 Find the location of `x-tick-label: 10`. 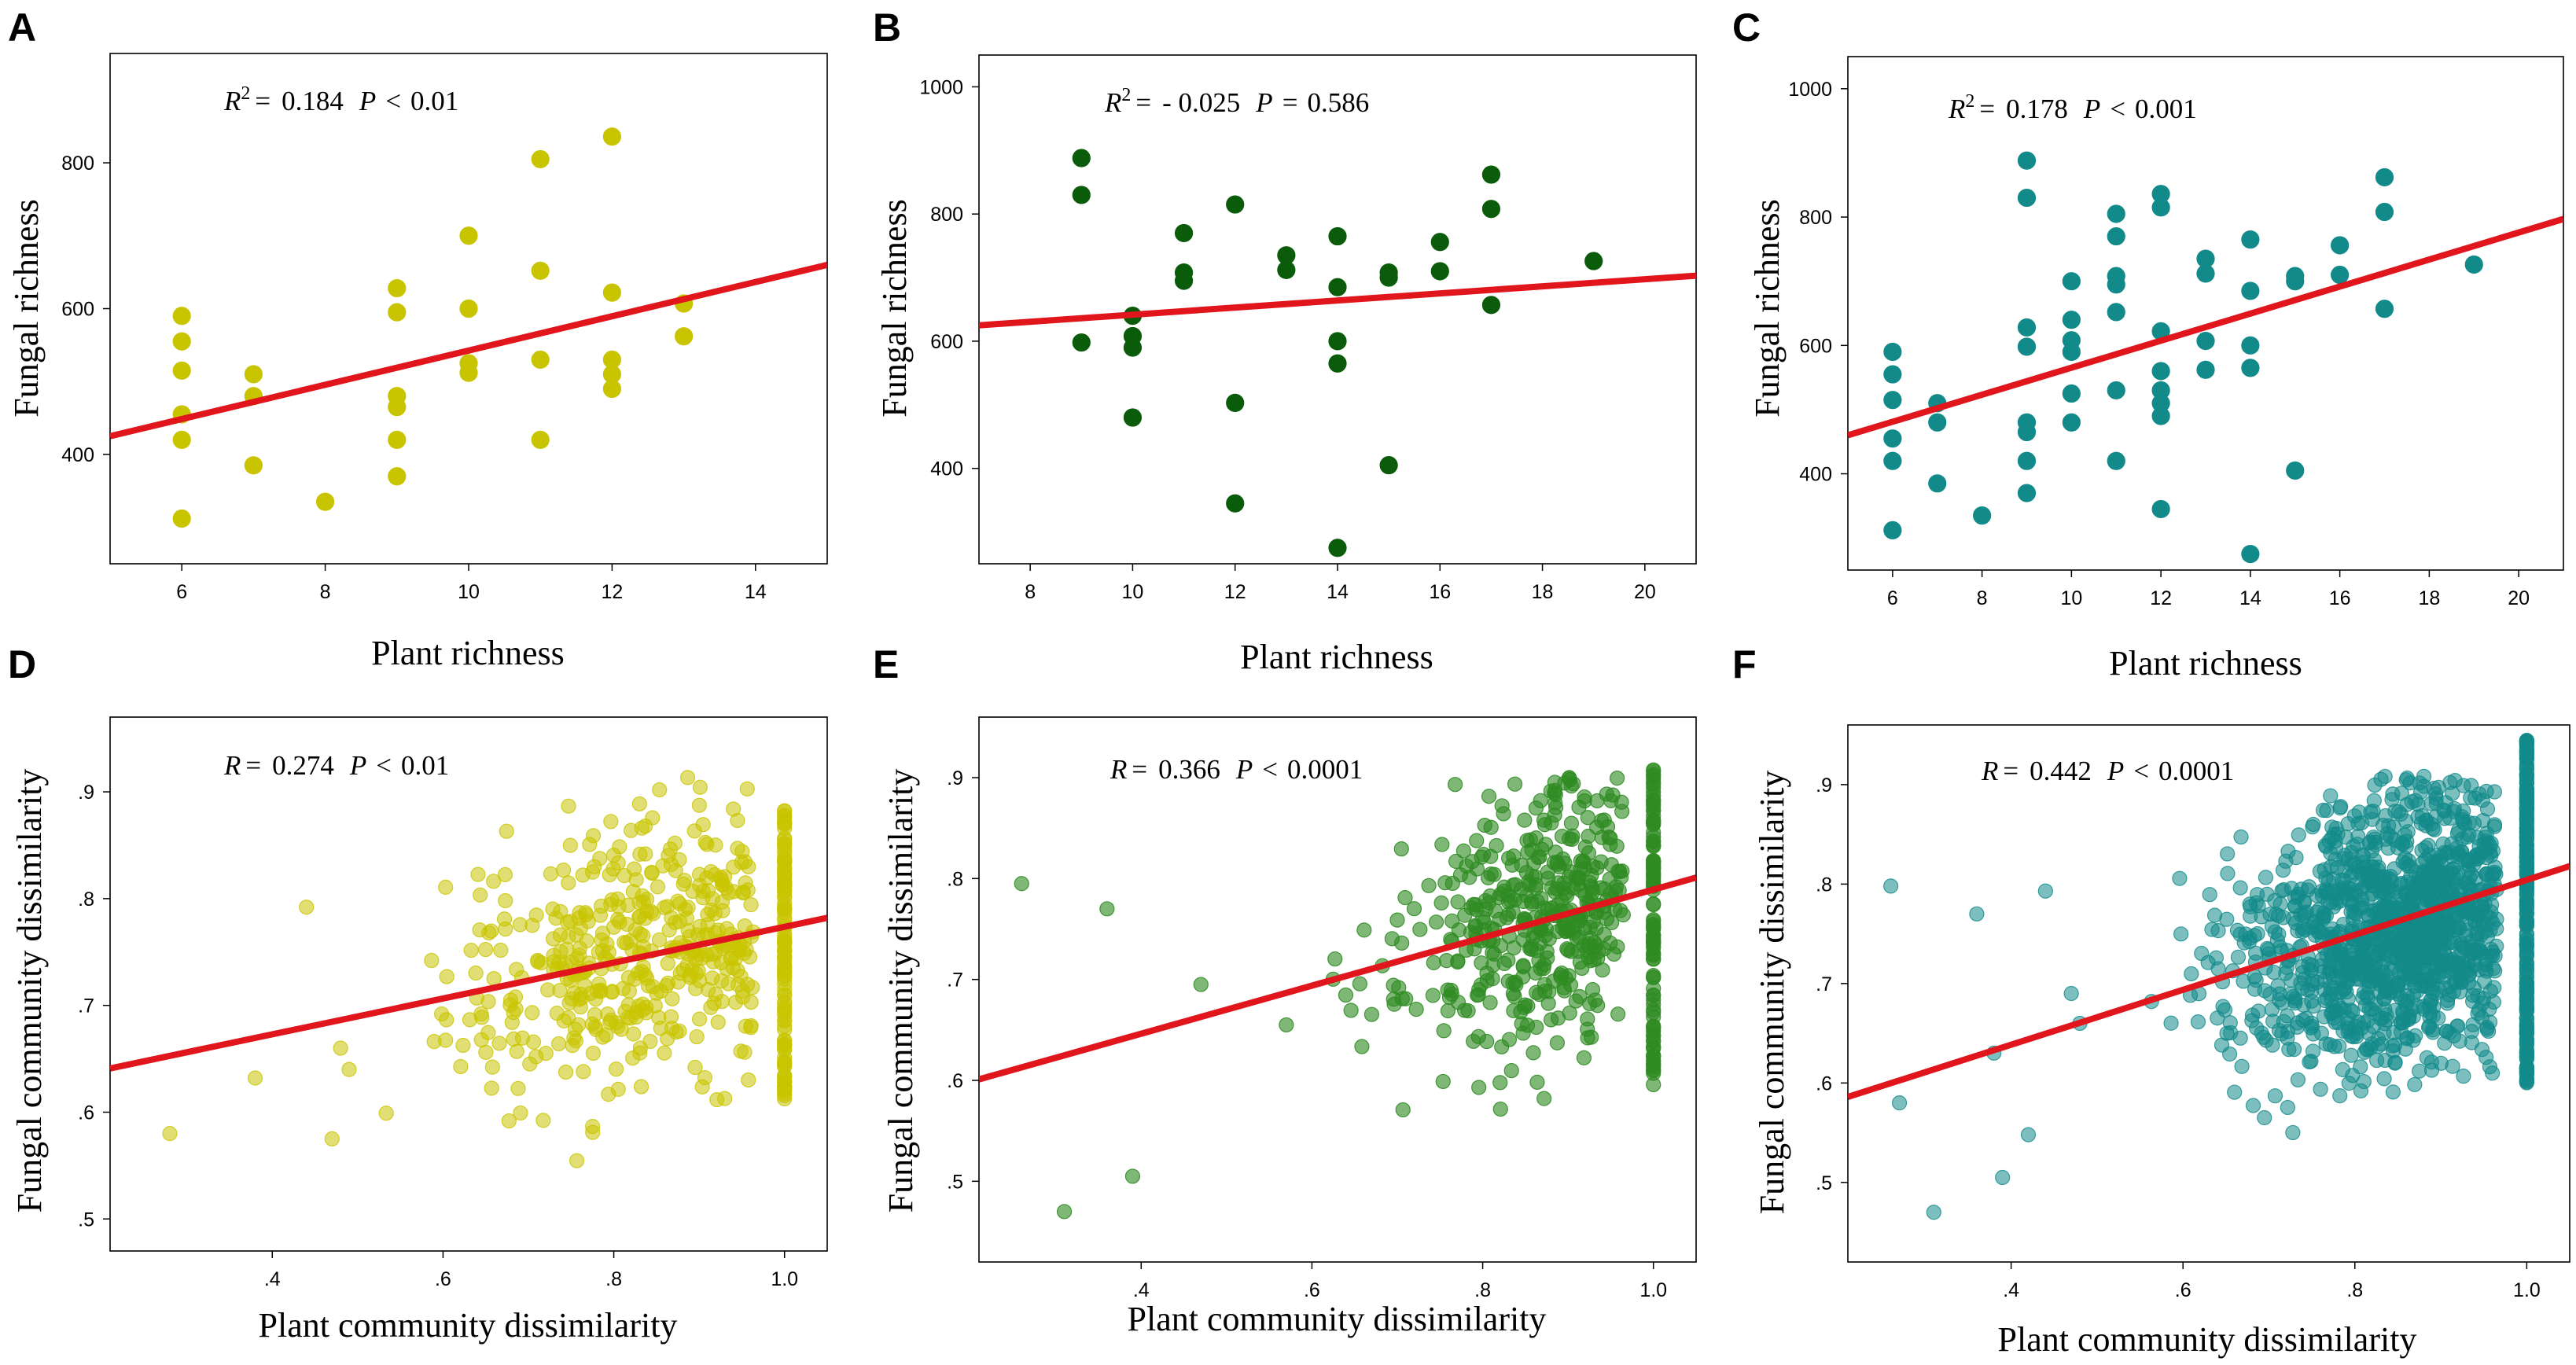

x-tick-label: 10 is located at coordinates (2071, 598).